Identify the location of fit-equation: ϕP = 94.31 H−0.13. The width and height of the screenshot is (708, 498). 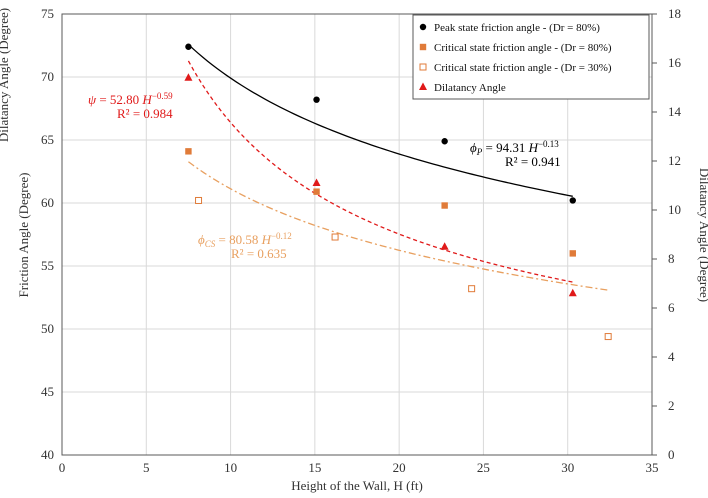
(514, 148).